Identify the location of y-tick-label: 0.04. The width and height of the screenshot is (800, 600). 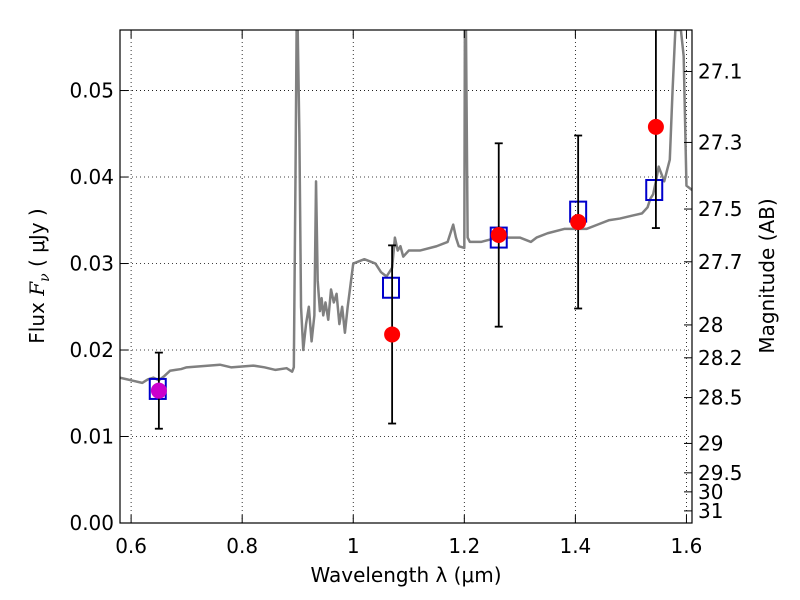
(91, 177).